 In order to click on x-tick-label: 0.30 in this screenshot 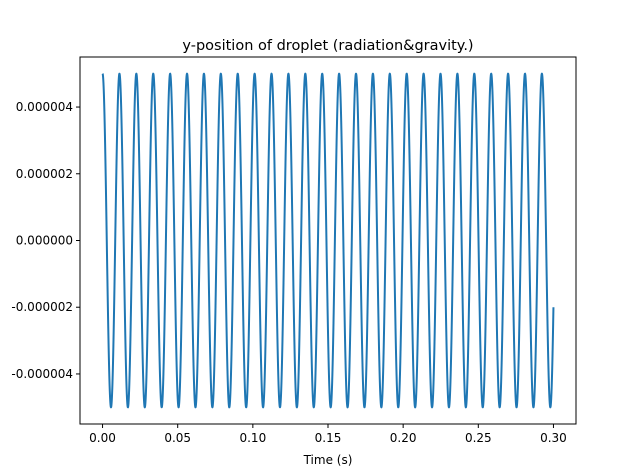, I will do `click(553, 438)`.